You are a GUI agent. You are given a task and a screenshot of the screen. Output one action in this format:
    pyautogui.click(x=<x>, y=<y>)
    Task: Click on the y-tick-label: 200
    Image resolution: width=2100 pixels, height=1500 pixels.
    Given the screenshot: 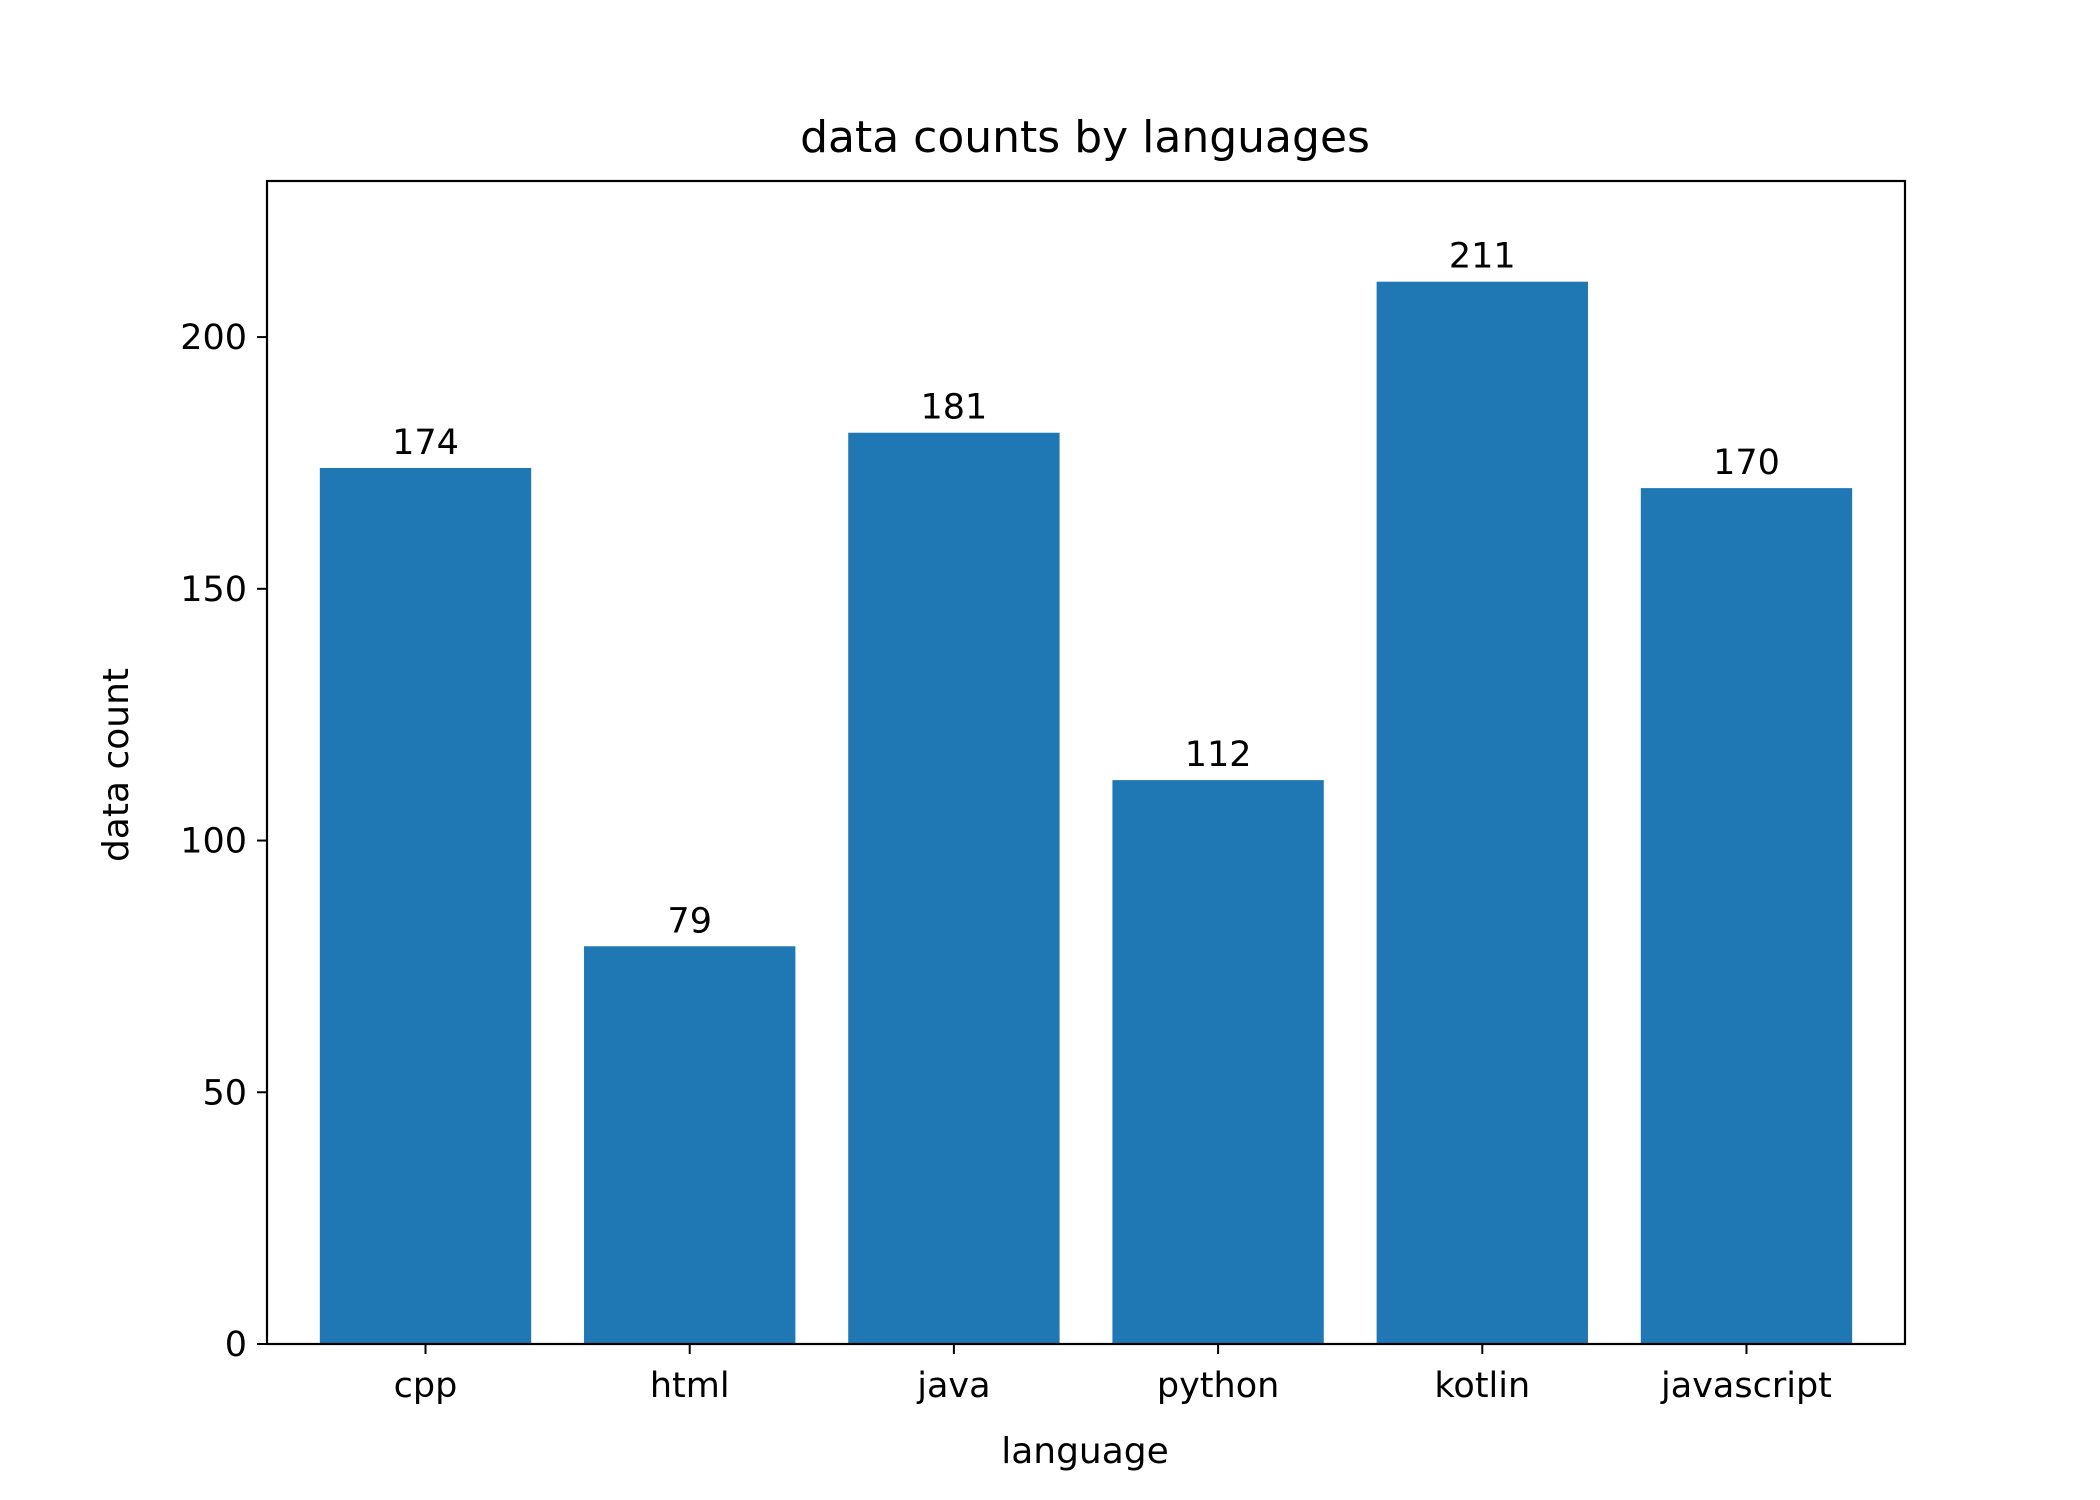 What is the action you would take?
    pyautogui.click(x=213, y=338)
    